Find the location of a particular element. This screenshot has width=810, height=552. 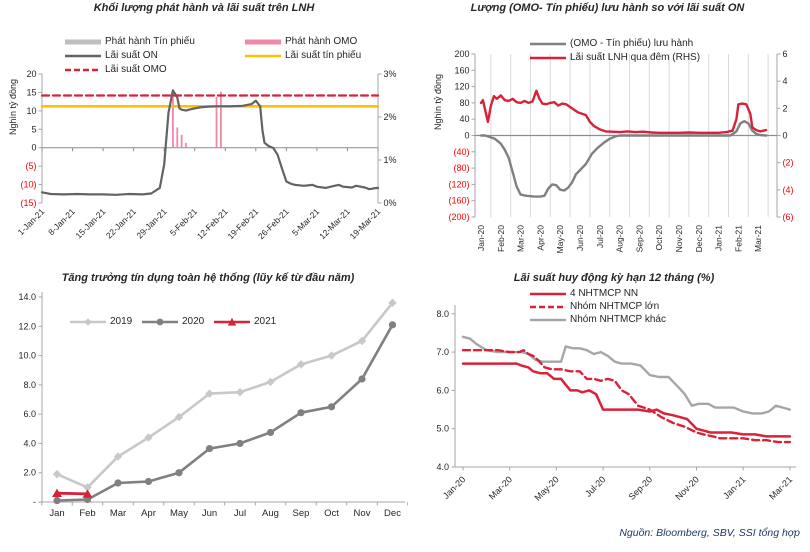

tick-label: 14.0 is located at coordinates (27, 297).